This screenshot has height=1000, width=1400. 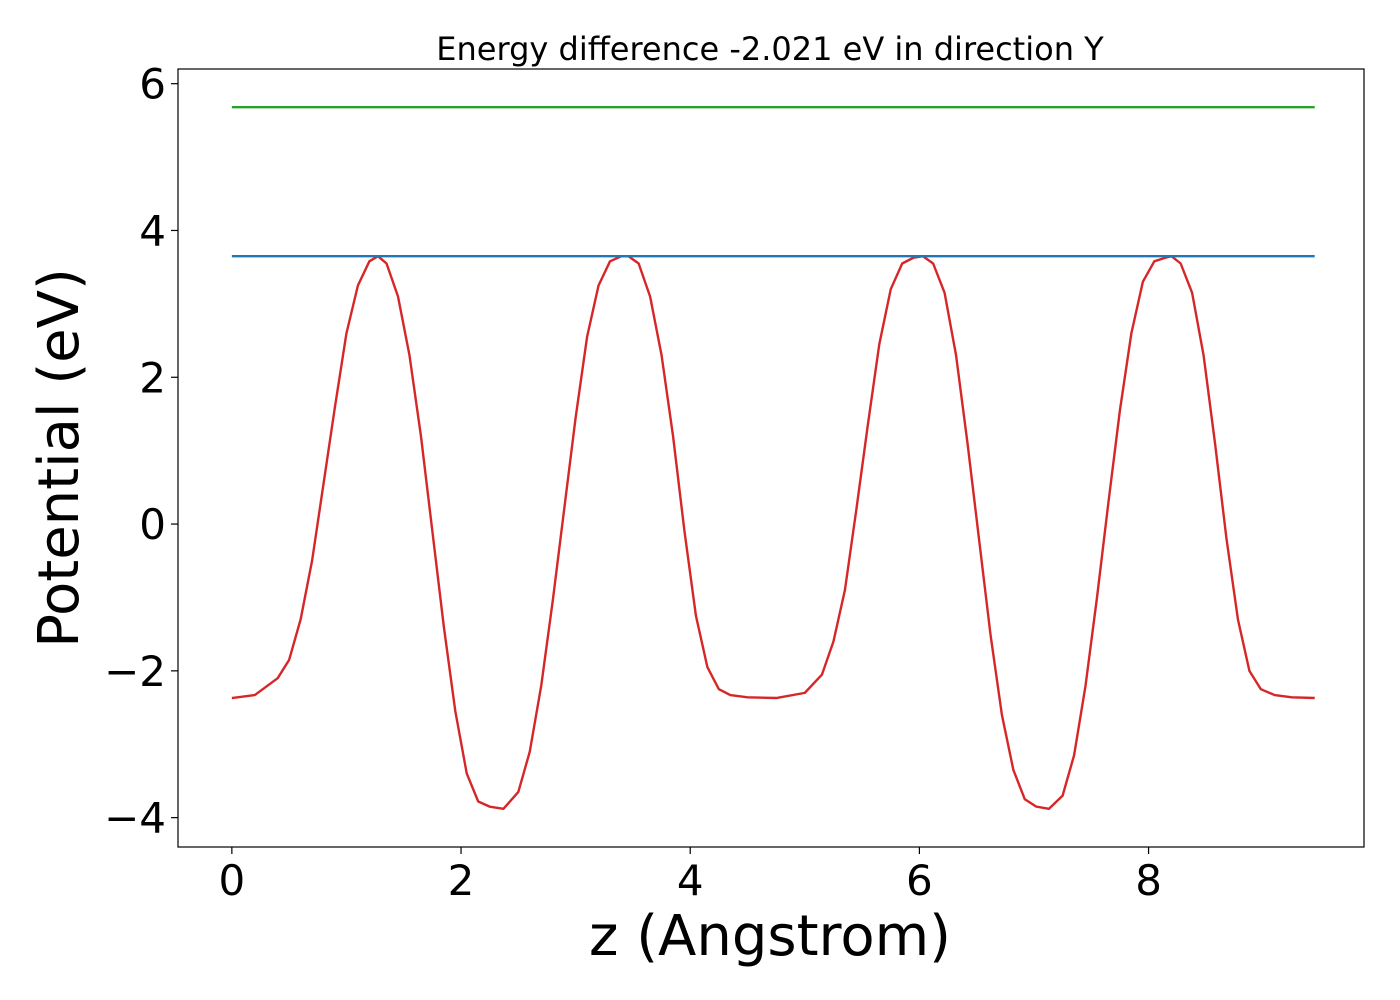 What do you see at coordinates (690, 880) in the screenshot?
I see `x-tick-label: 4` at bounding box center [690, 880].